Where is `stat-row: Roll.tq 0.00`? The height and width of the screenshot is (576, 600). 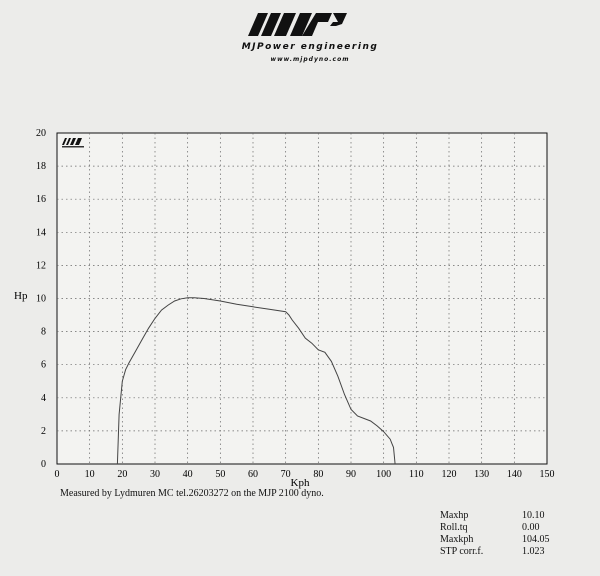
stat-row: Roll.tq 0.00 is located at coordinates (500, 528).